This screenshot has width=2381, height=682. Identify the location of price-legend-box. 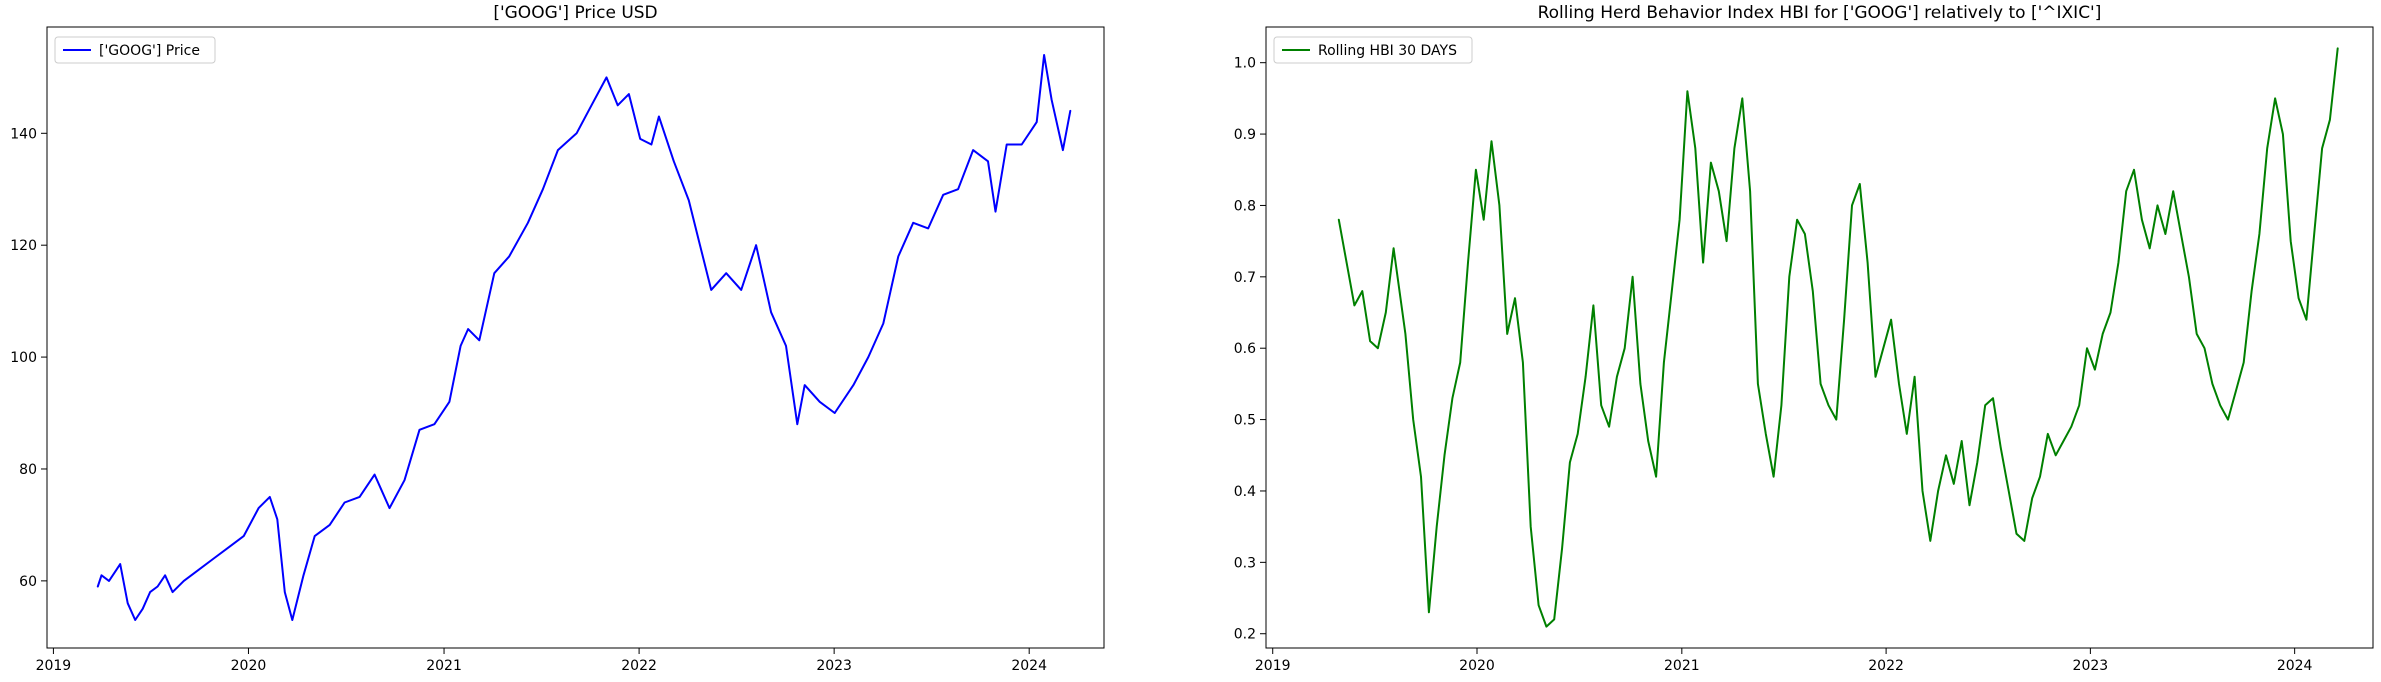
(135, 50).